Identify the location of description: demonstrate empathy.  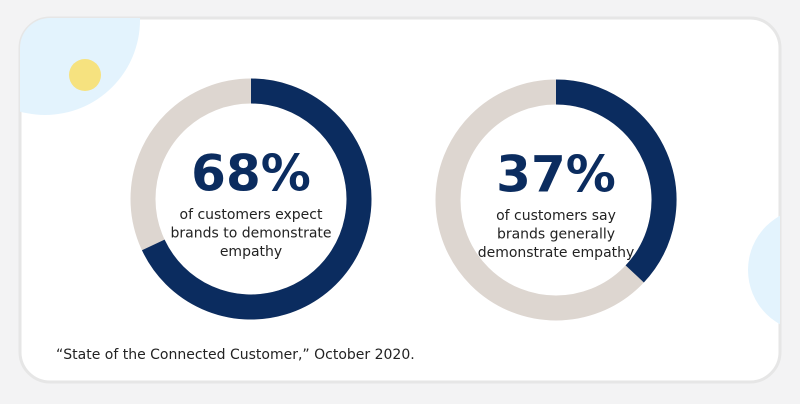
(556, 253).